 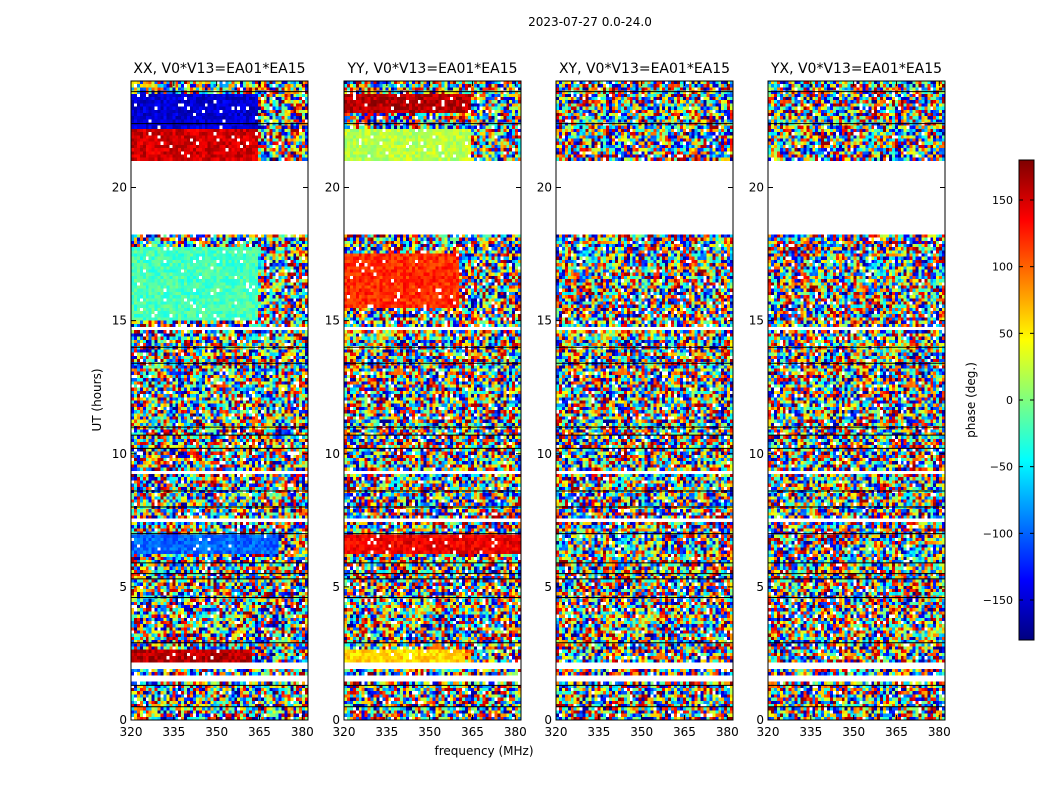 What do you see at coordinates (1002, 267) in the screenshot?
I see `colorbar-tick-label: 100` at bounding box center [1002, 267].